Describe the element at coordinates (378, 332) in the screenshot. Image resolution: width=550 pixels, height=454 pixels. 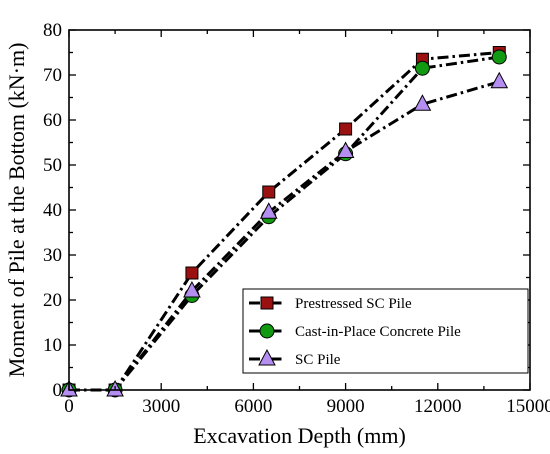
I see `legend-label: Cast-in-Place Concrete Pile` at that location.